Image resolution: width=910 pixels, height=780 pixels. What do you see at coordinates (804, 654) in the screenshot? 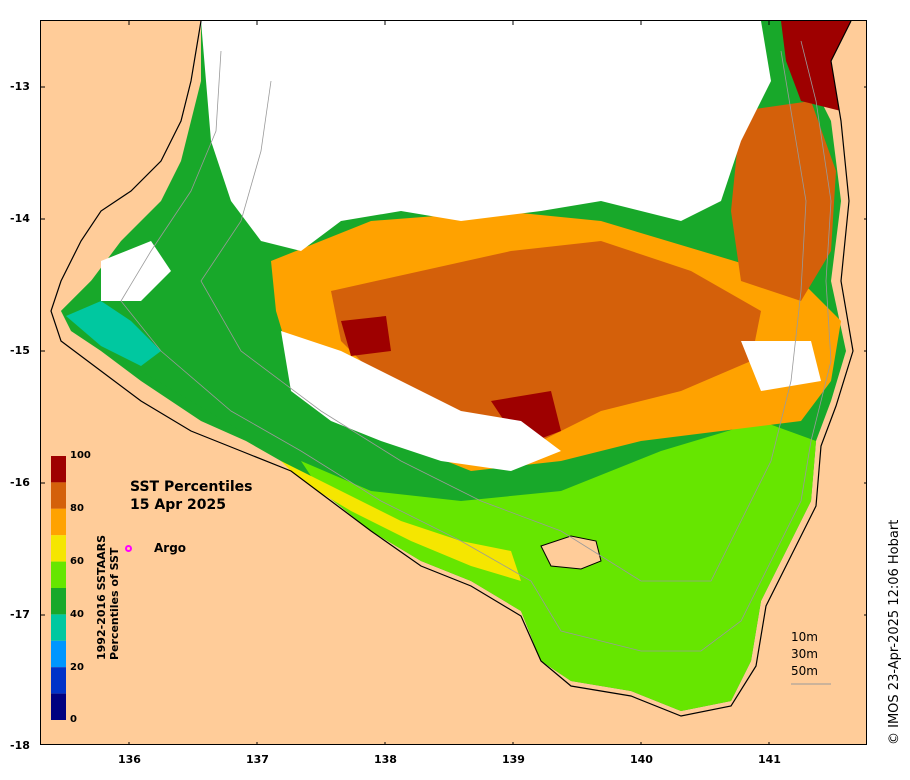
I see `depth-label-30m: 30m` at bounding box center [804, 654].